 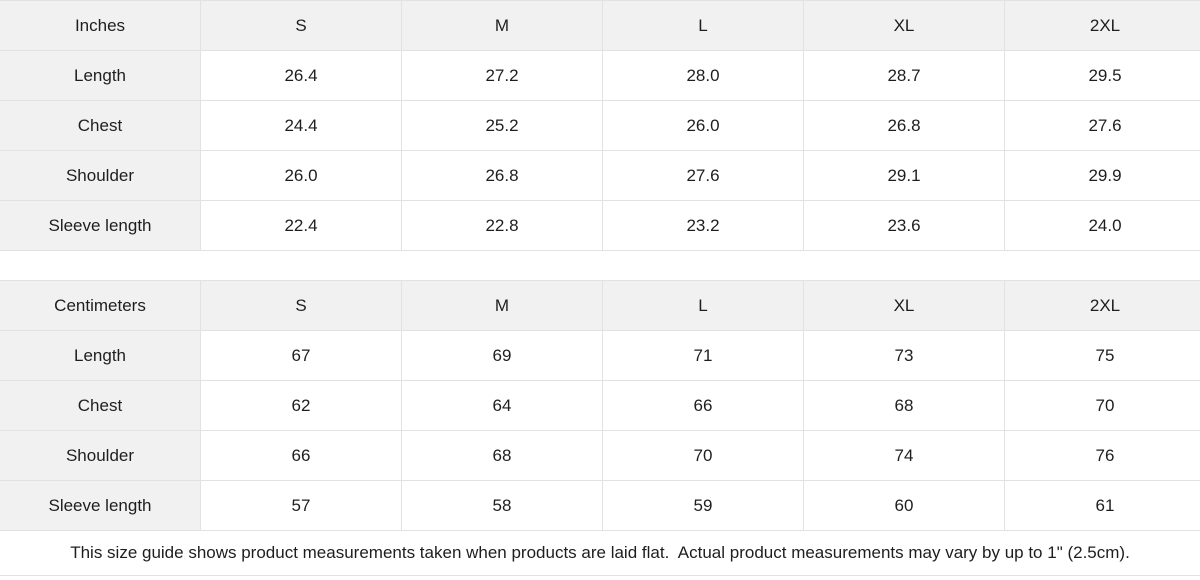 I want to click on table-row-length: Length 67 69 71 73 75, so click(x=600, y=355).